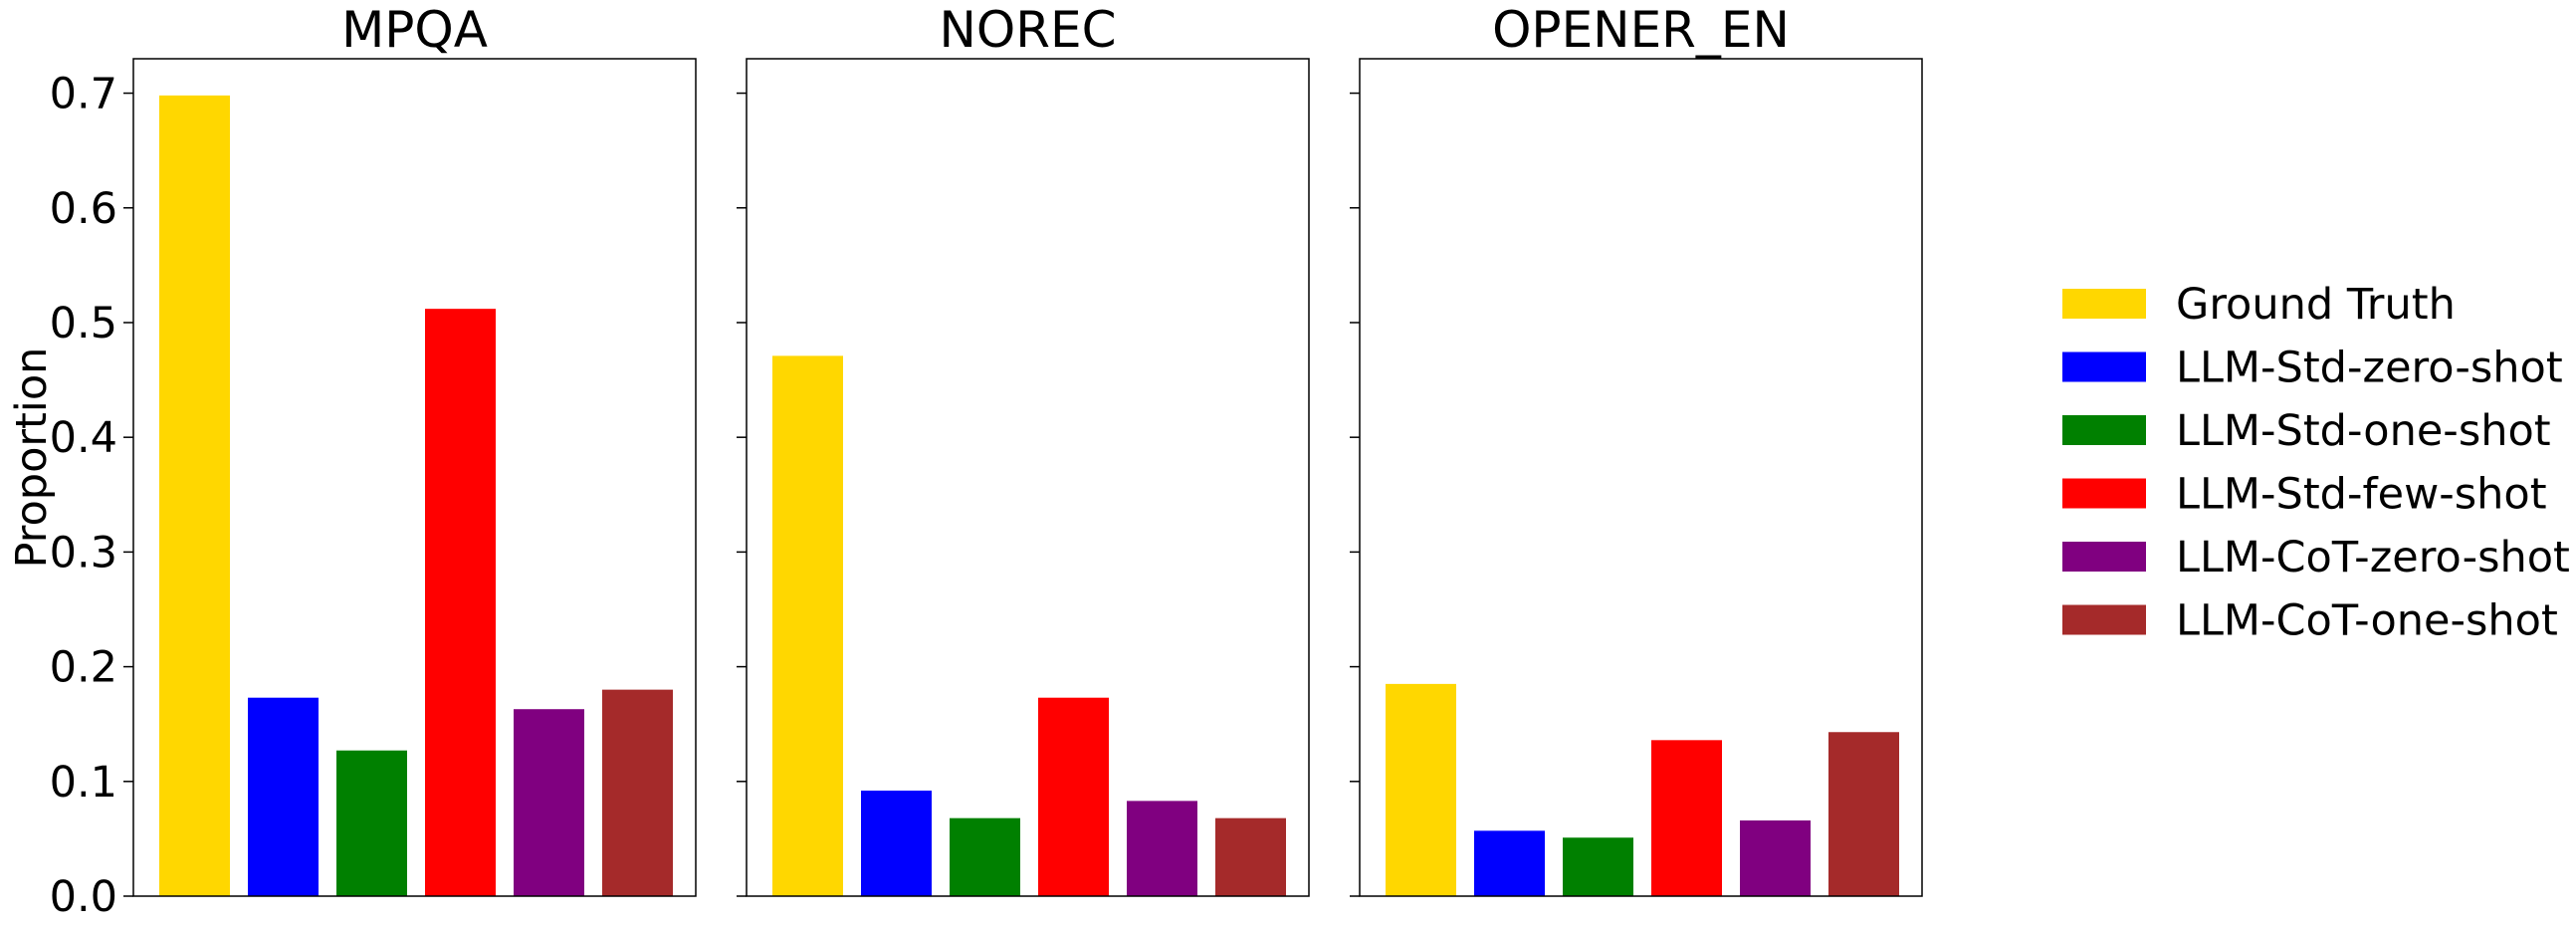 This screenshot has height=930, width=2576. I want to click on y-tick-label: 0.5, so click(83, 324).